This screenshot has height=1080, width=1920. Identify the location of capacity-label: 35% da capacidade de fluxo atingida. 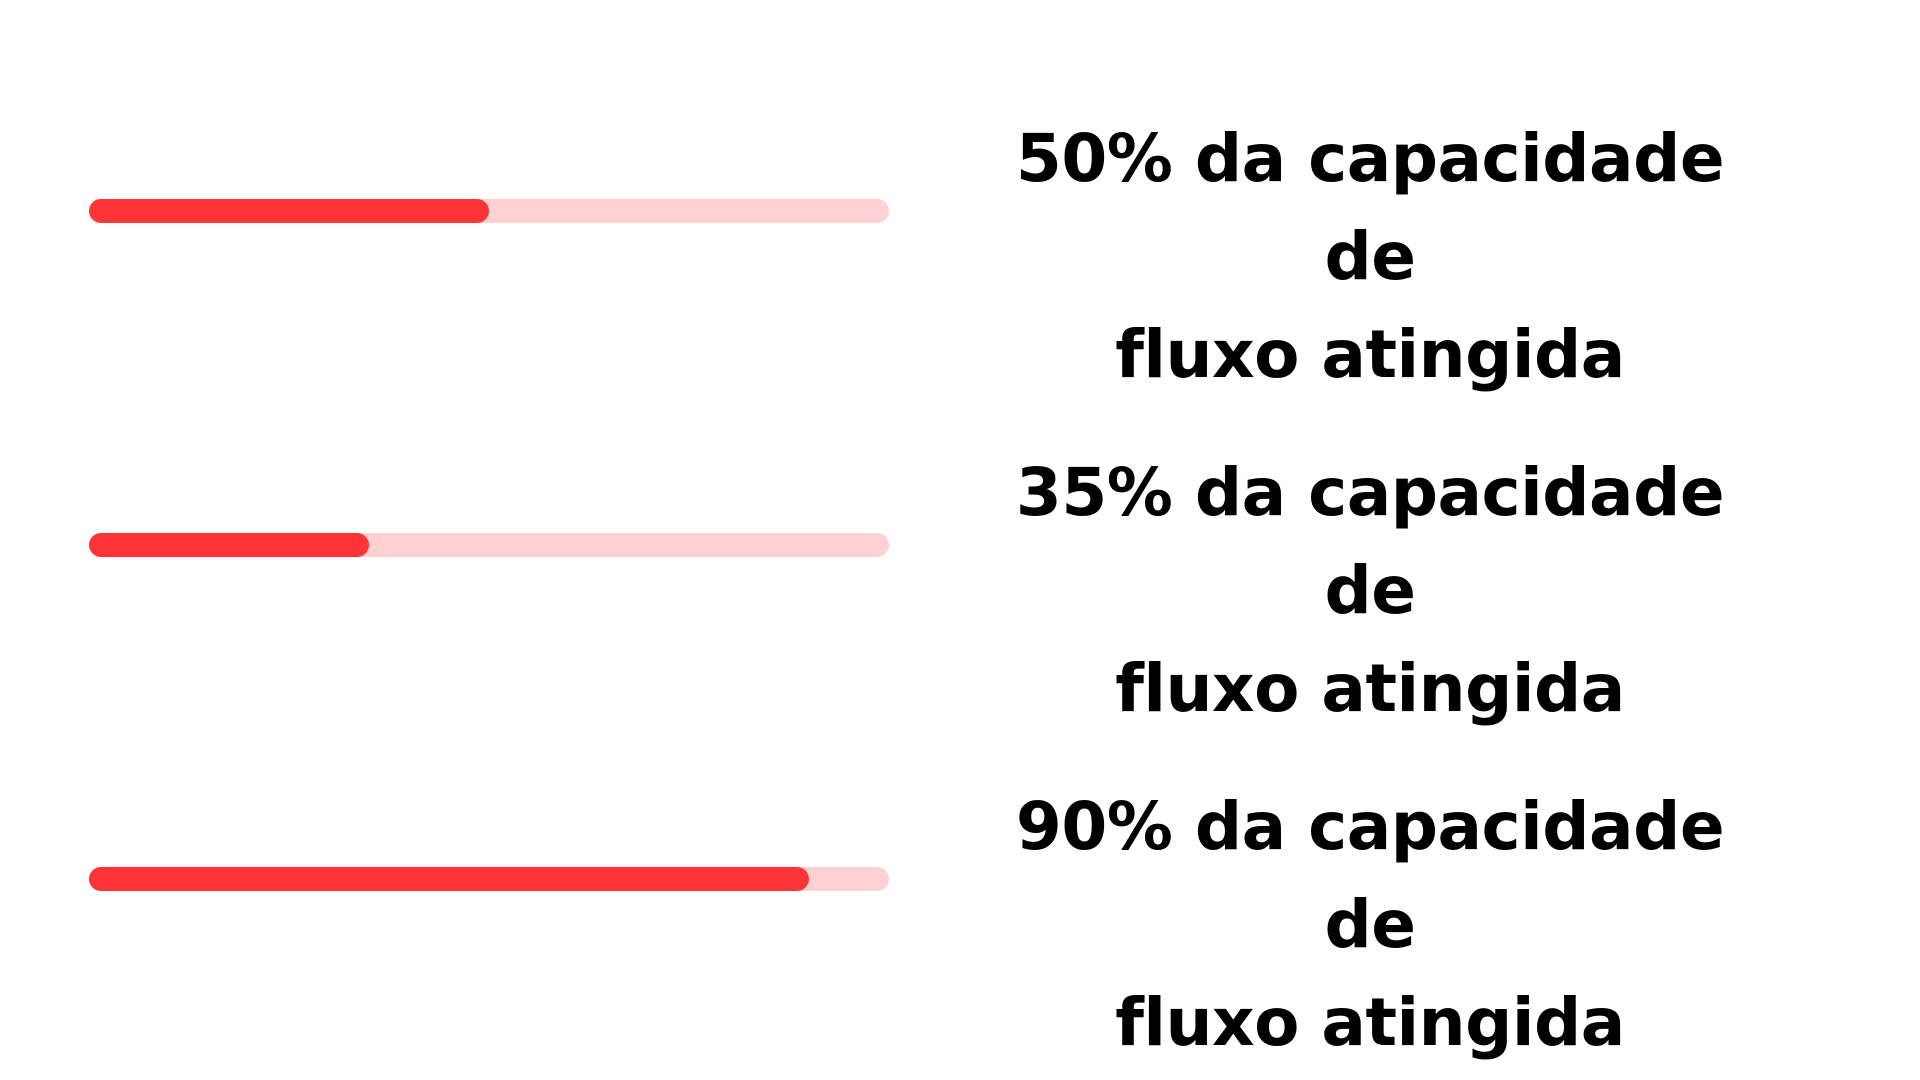
(1370, 591).